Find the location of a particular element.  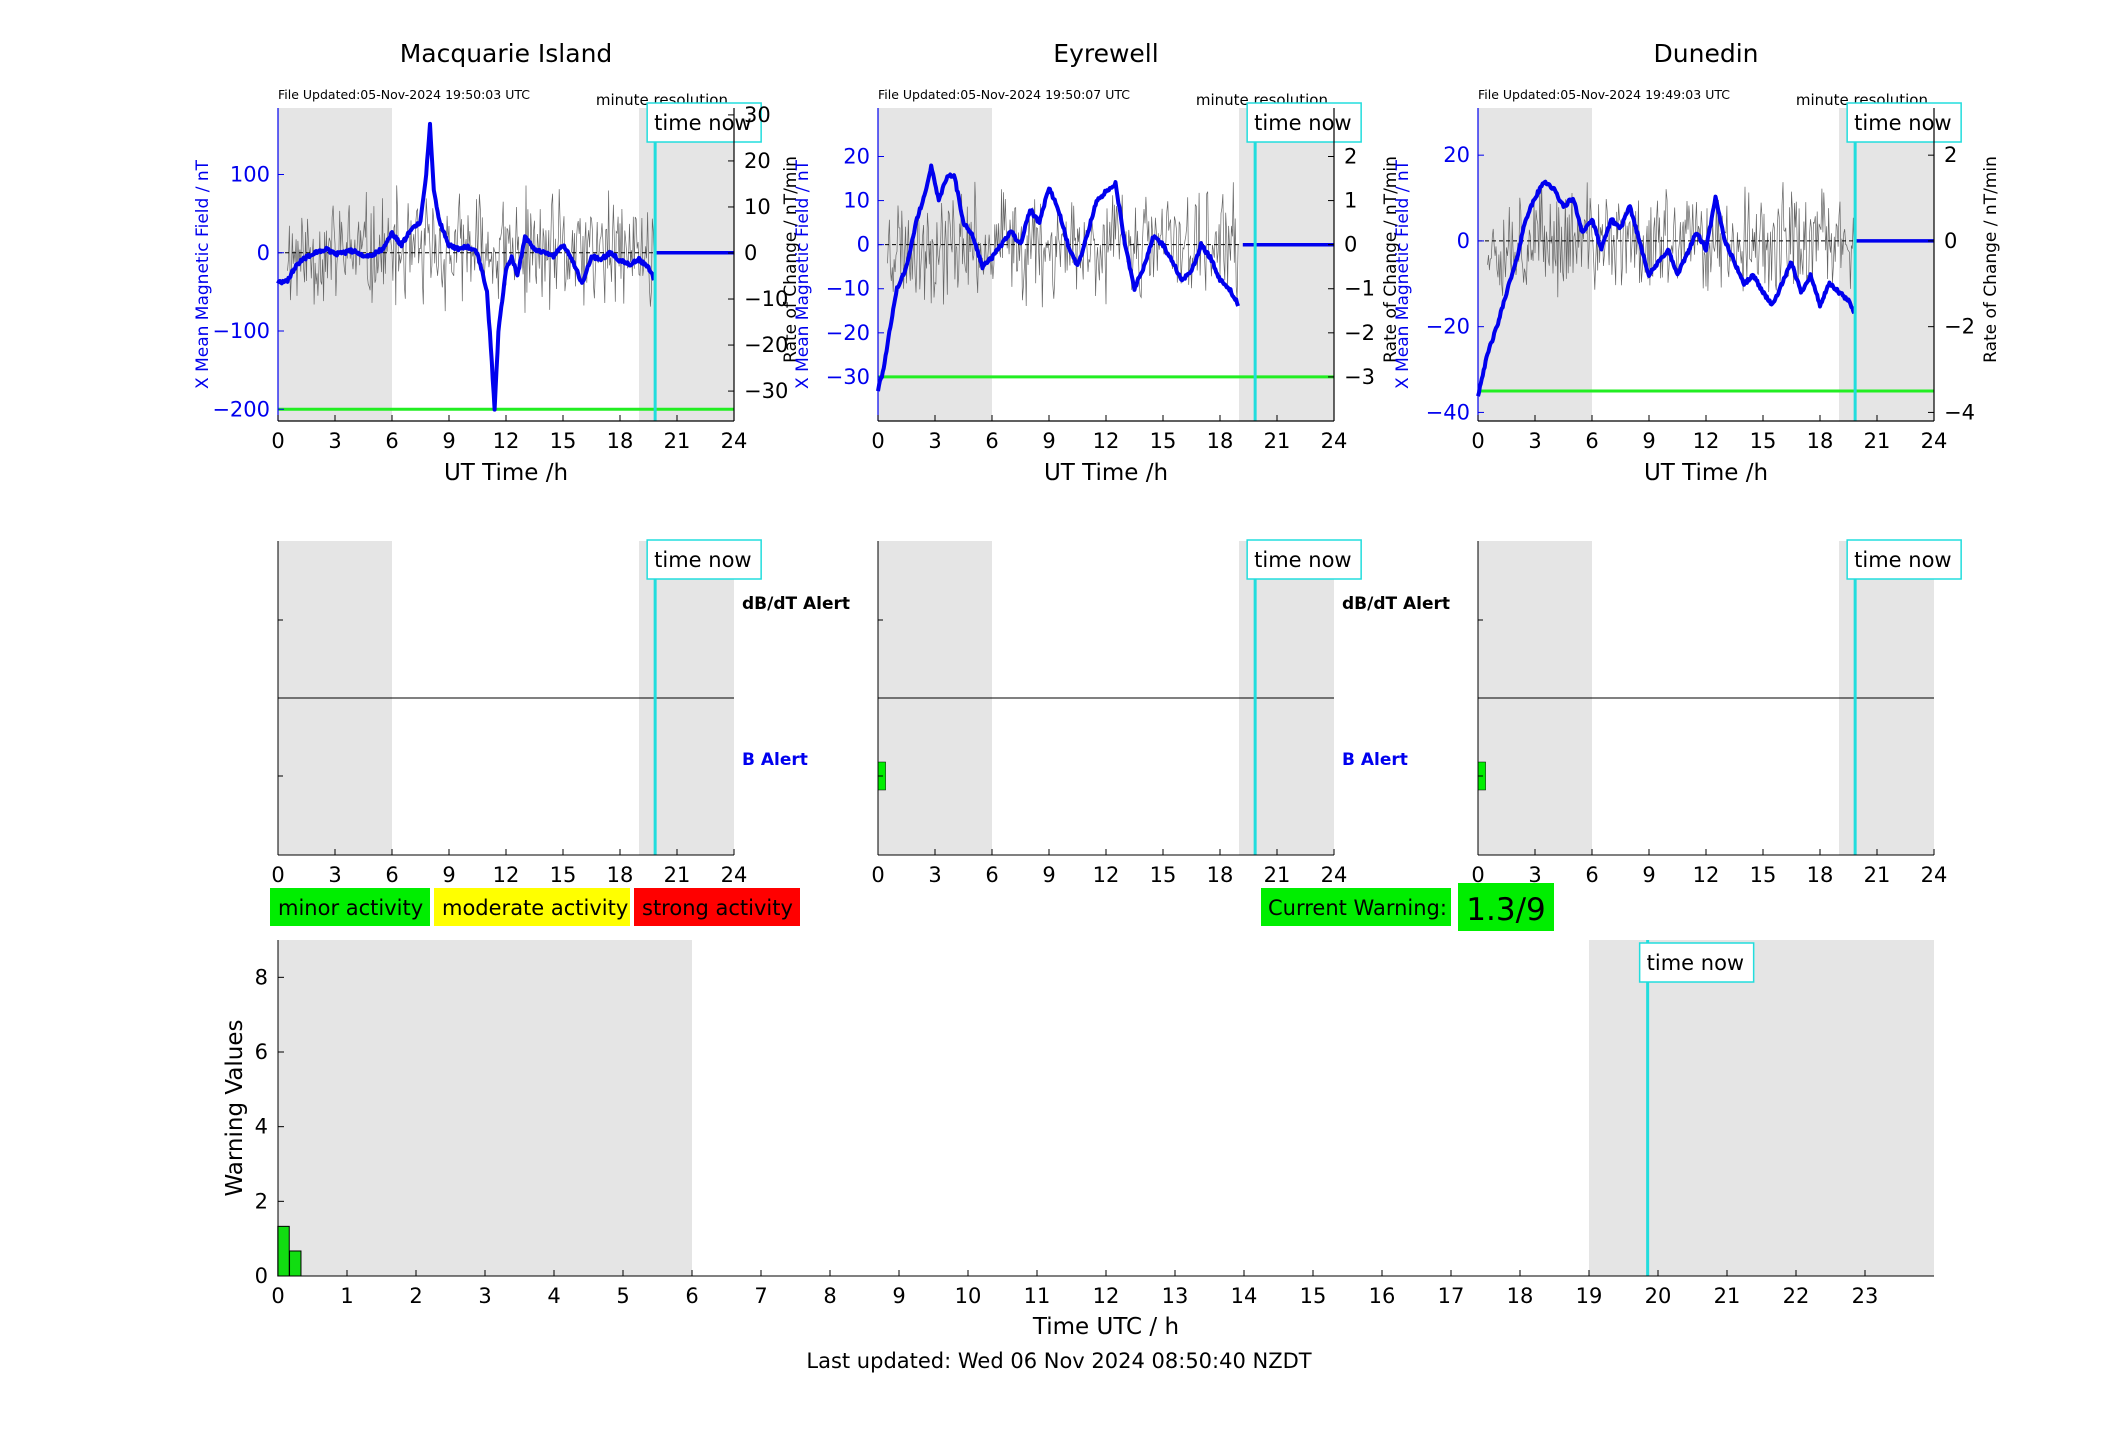

current-warning: Current Warning: 1.3/9 is located at coordinates (1407, 907).